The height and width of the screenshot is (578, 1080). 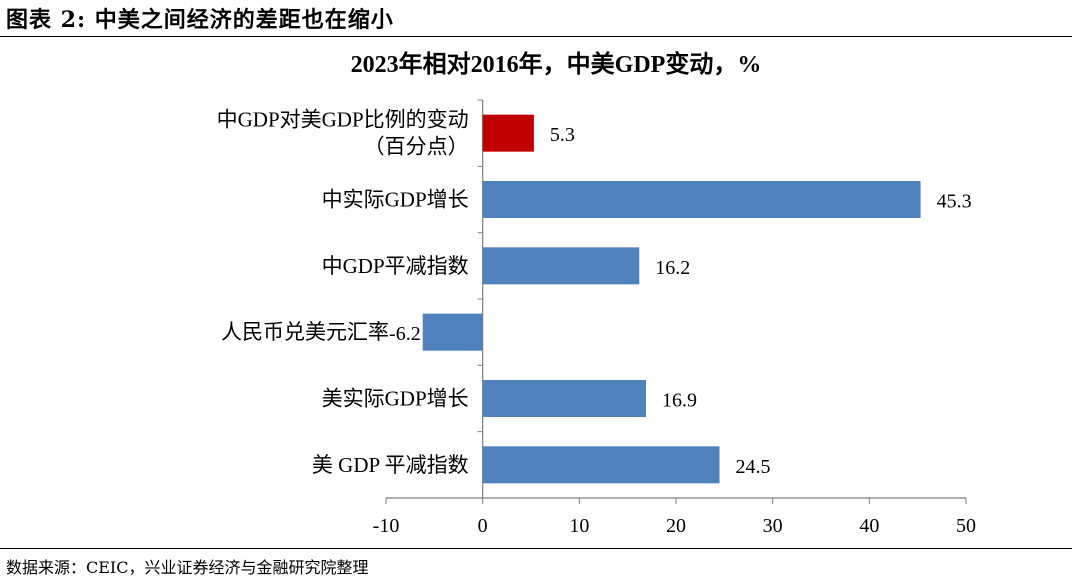 I want to click on figure-title: 图表 2: 中美之间经济的差距也在缩小, so click(x=200, y=18).